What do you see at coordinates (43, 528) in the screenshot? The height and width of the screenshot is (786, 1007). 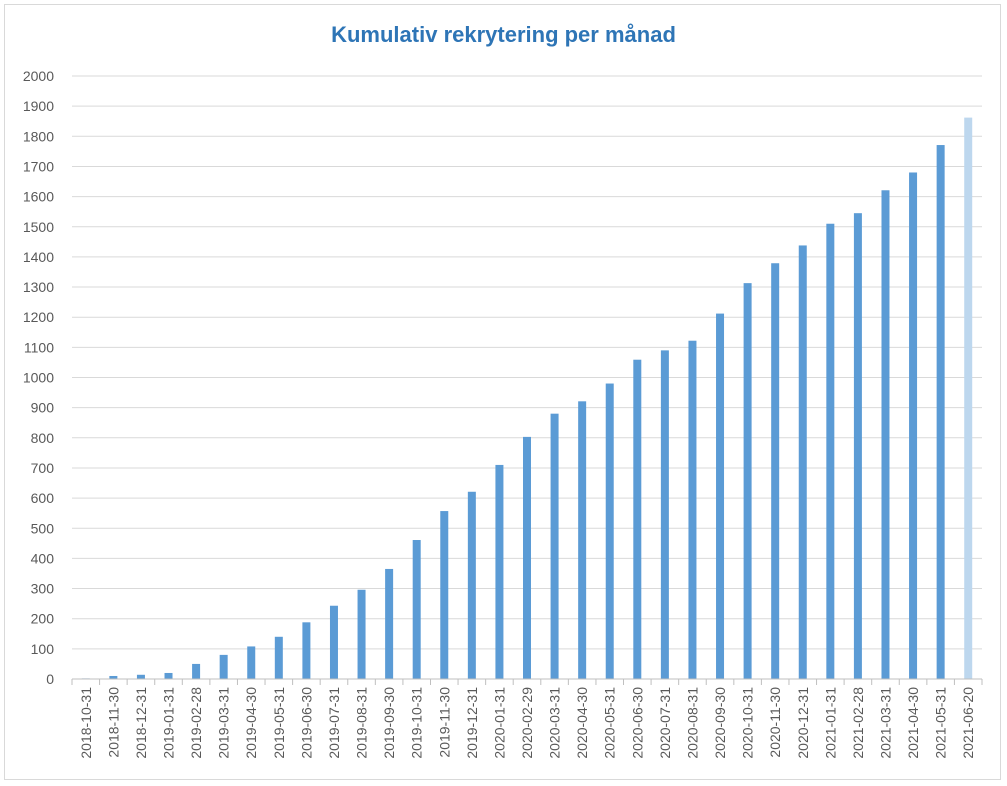 I see `y-tick-label: 500` at bounding box center [43, 528].